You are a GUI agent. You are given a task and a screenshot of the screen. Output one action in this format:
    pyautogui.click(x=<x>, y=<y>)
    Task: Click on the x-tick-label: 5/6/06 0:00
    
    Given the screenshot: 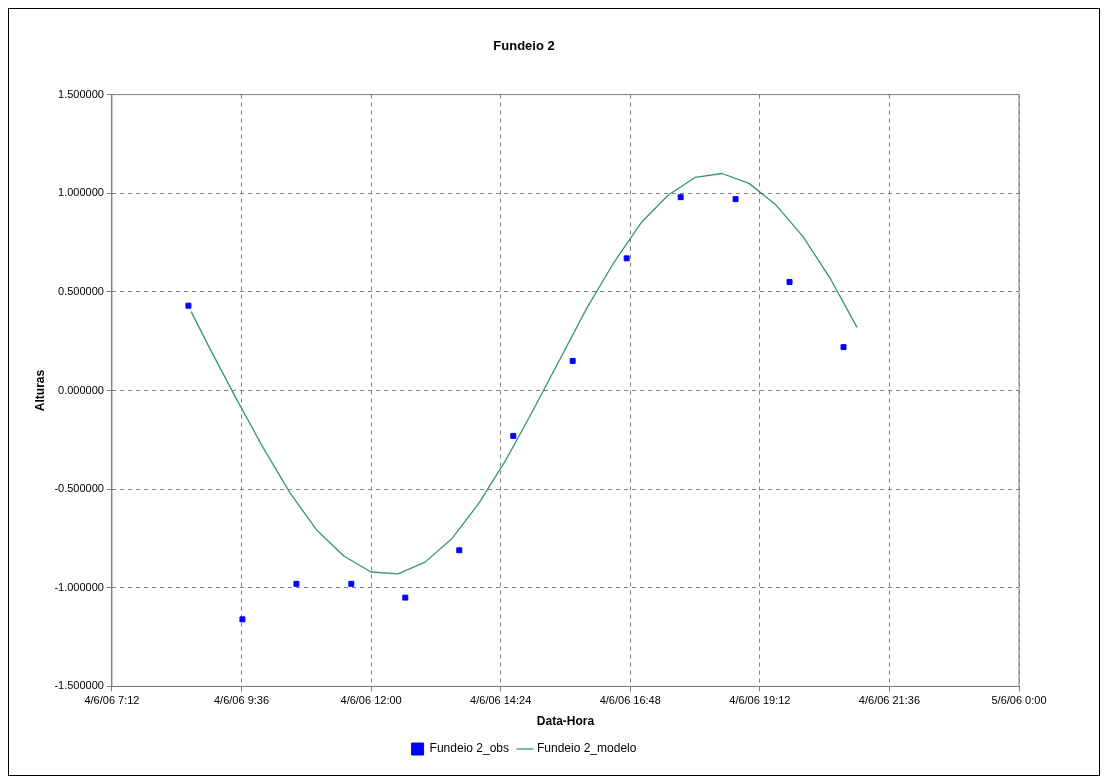 What is the action you would take?
    pyautogui.click(x=1019, y=700)
    